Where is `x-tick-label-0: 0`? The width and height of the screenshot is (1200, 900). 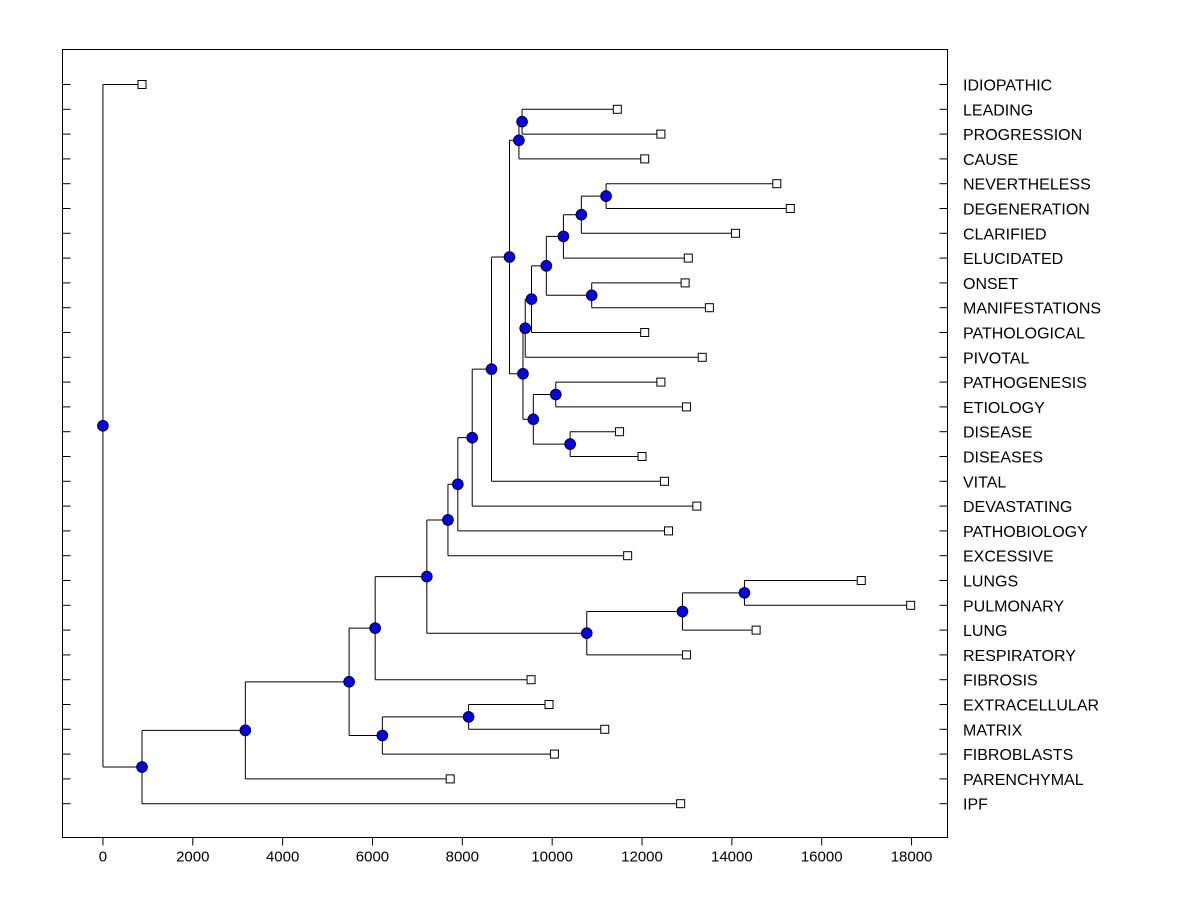
x-tick-label-0: 0 is located at coordinates (103, 857).